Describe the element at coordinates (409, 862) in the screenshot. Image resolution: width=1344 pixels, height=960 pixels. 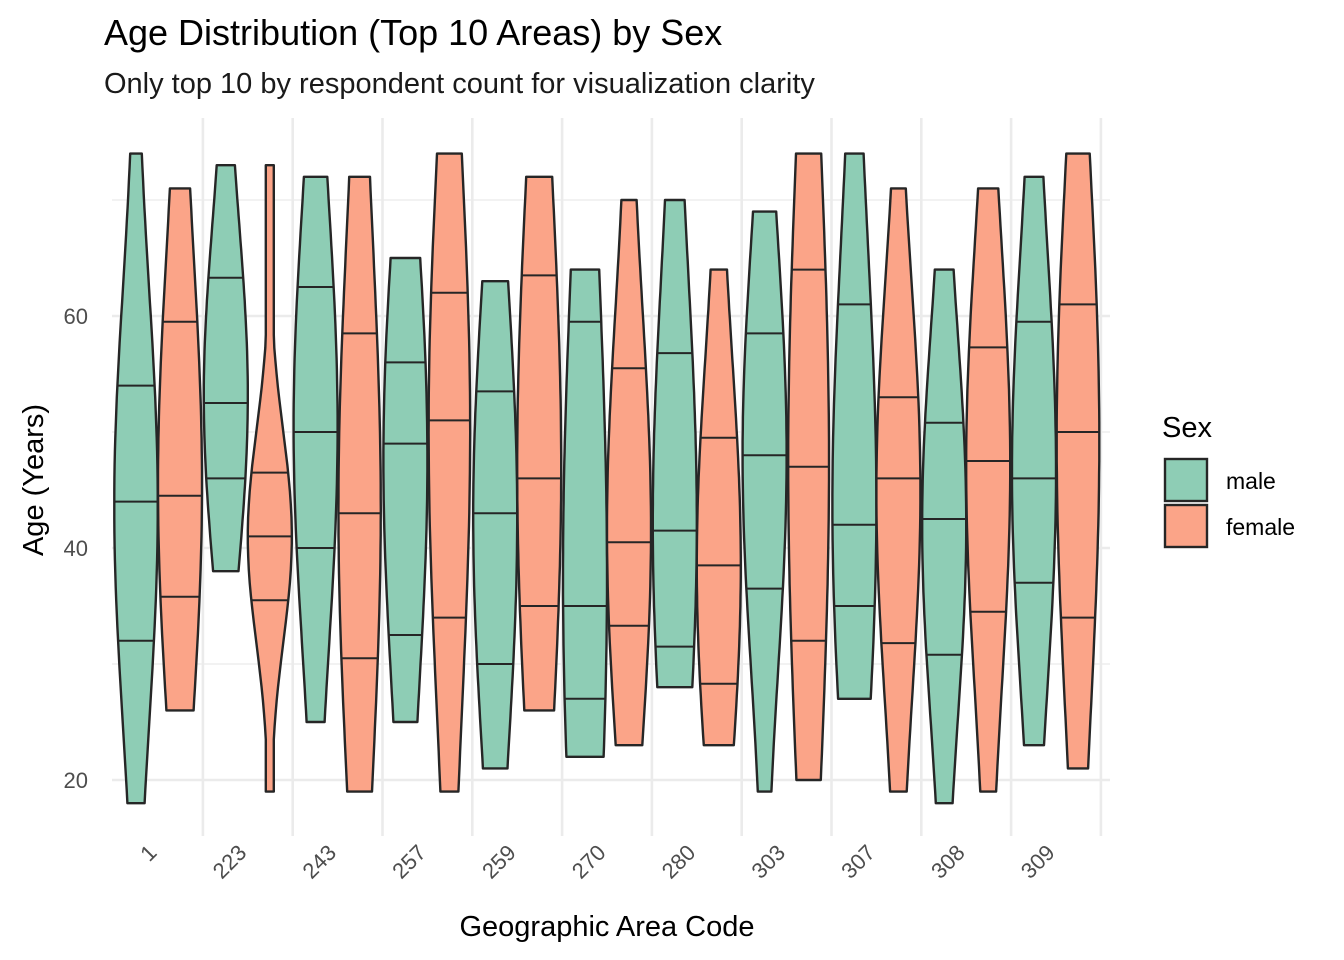
I see `x-tick-label: 257` at that location.